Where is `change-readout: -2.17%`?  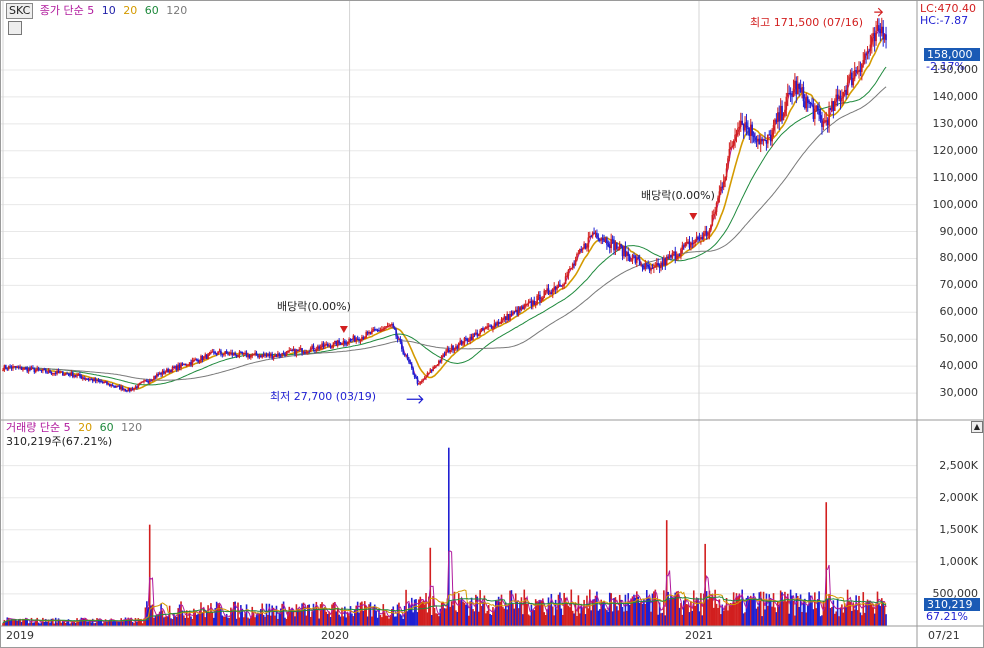
change-readout: -2.17% is located at coordinates (945, 66).